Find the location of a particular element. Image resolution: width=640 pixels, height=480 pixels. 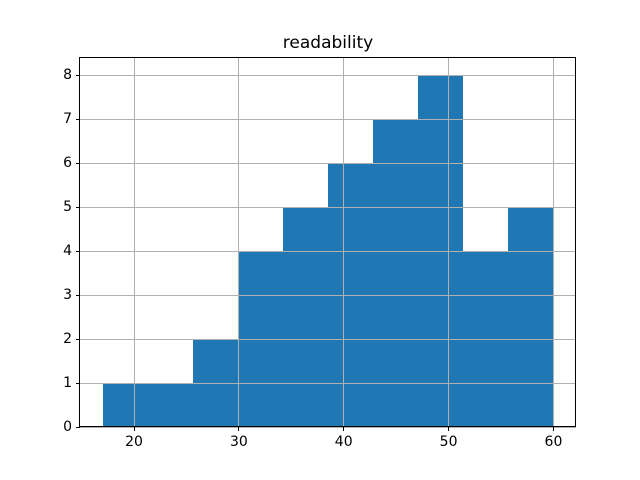

y-tick-label: 8 is located at coordinates (67, 75).